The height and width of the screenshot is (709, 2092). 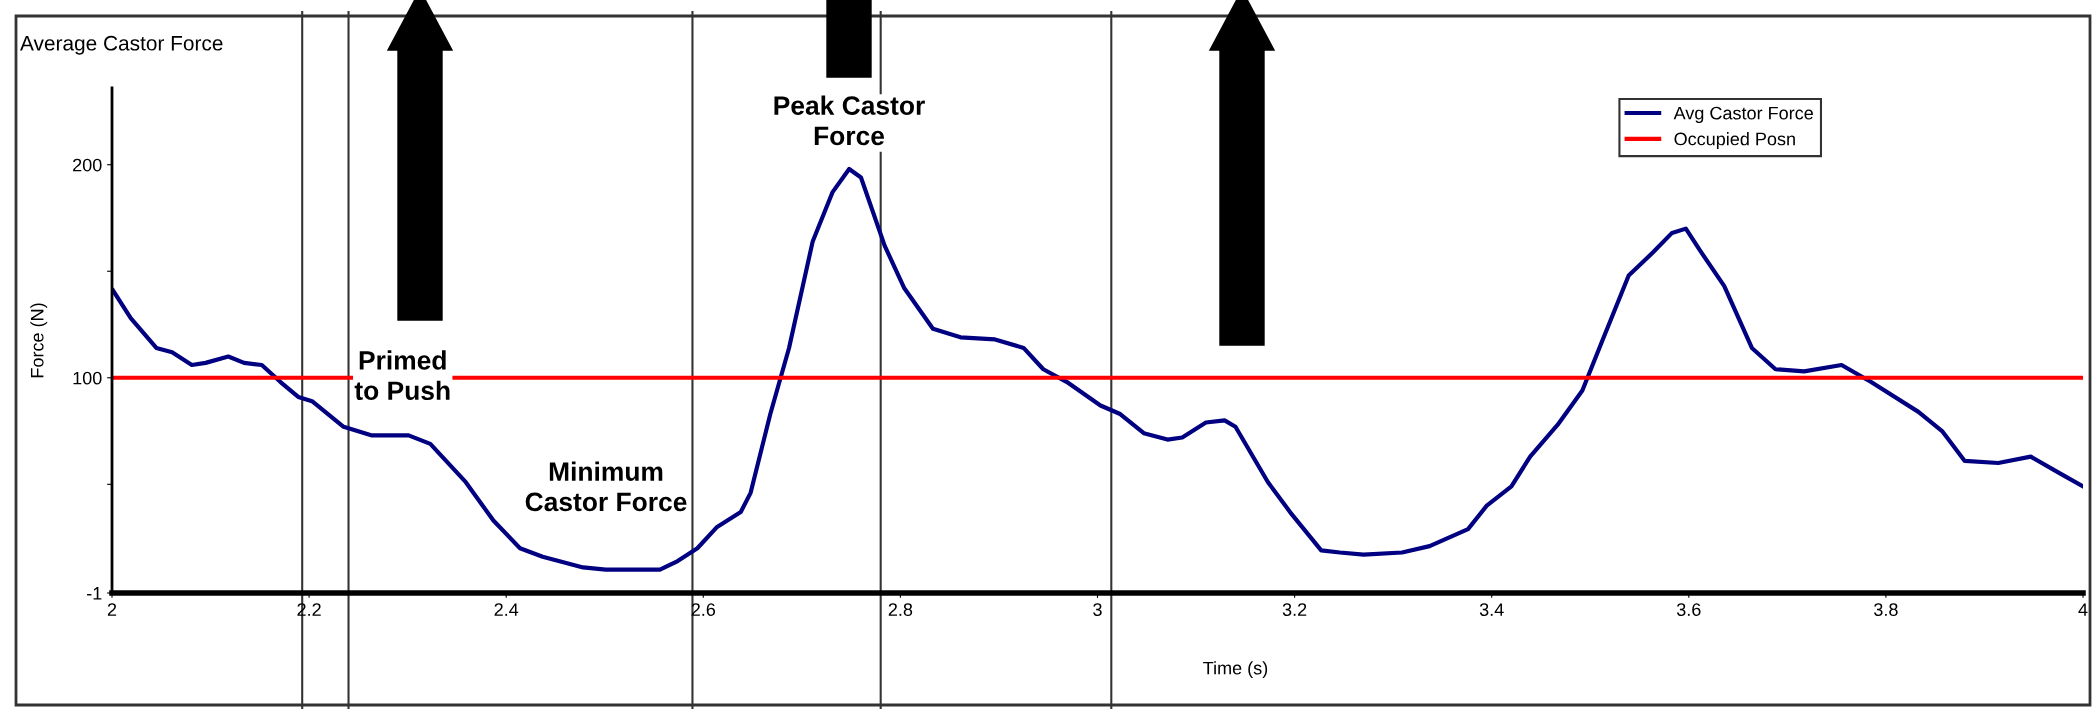 What do you see at coordinates (849, 120) in the screenshot?
I see `annotation: Peak Castor Force` at bounding box center [849, 120].